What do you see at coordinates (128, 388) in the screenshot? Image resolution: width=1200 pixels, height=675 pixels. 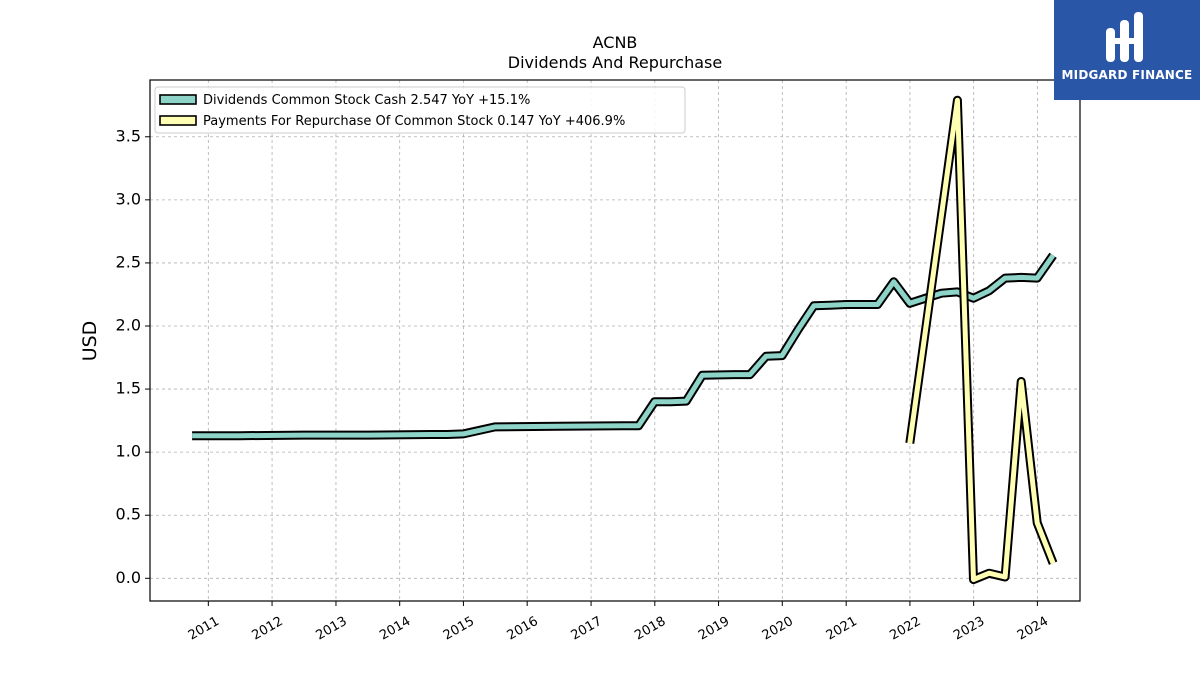 I see `y-tick-label: 1.5` at bounding box center [128, 388].